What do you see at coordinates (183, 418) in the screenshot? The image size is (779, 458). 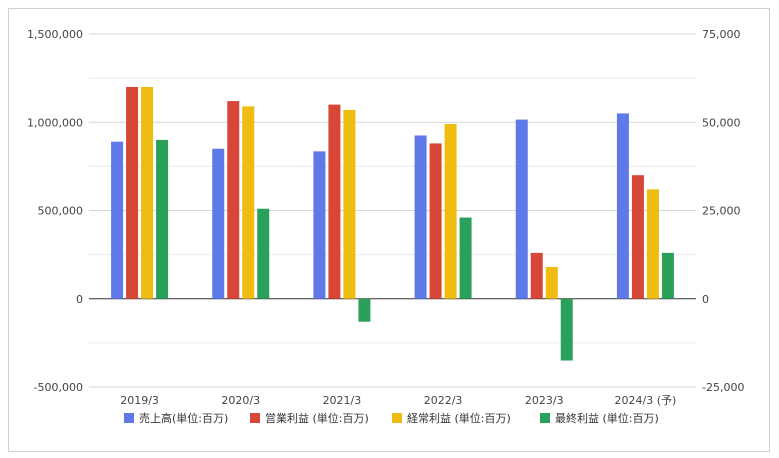 I see `legend-label: 売上高(単位:百万)` at bounding box center [183, 418].